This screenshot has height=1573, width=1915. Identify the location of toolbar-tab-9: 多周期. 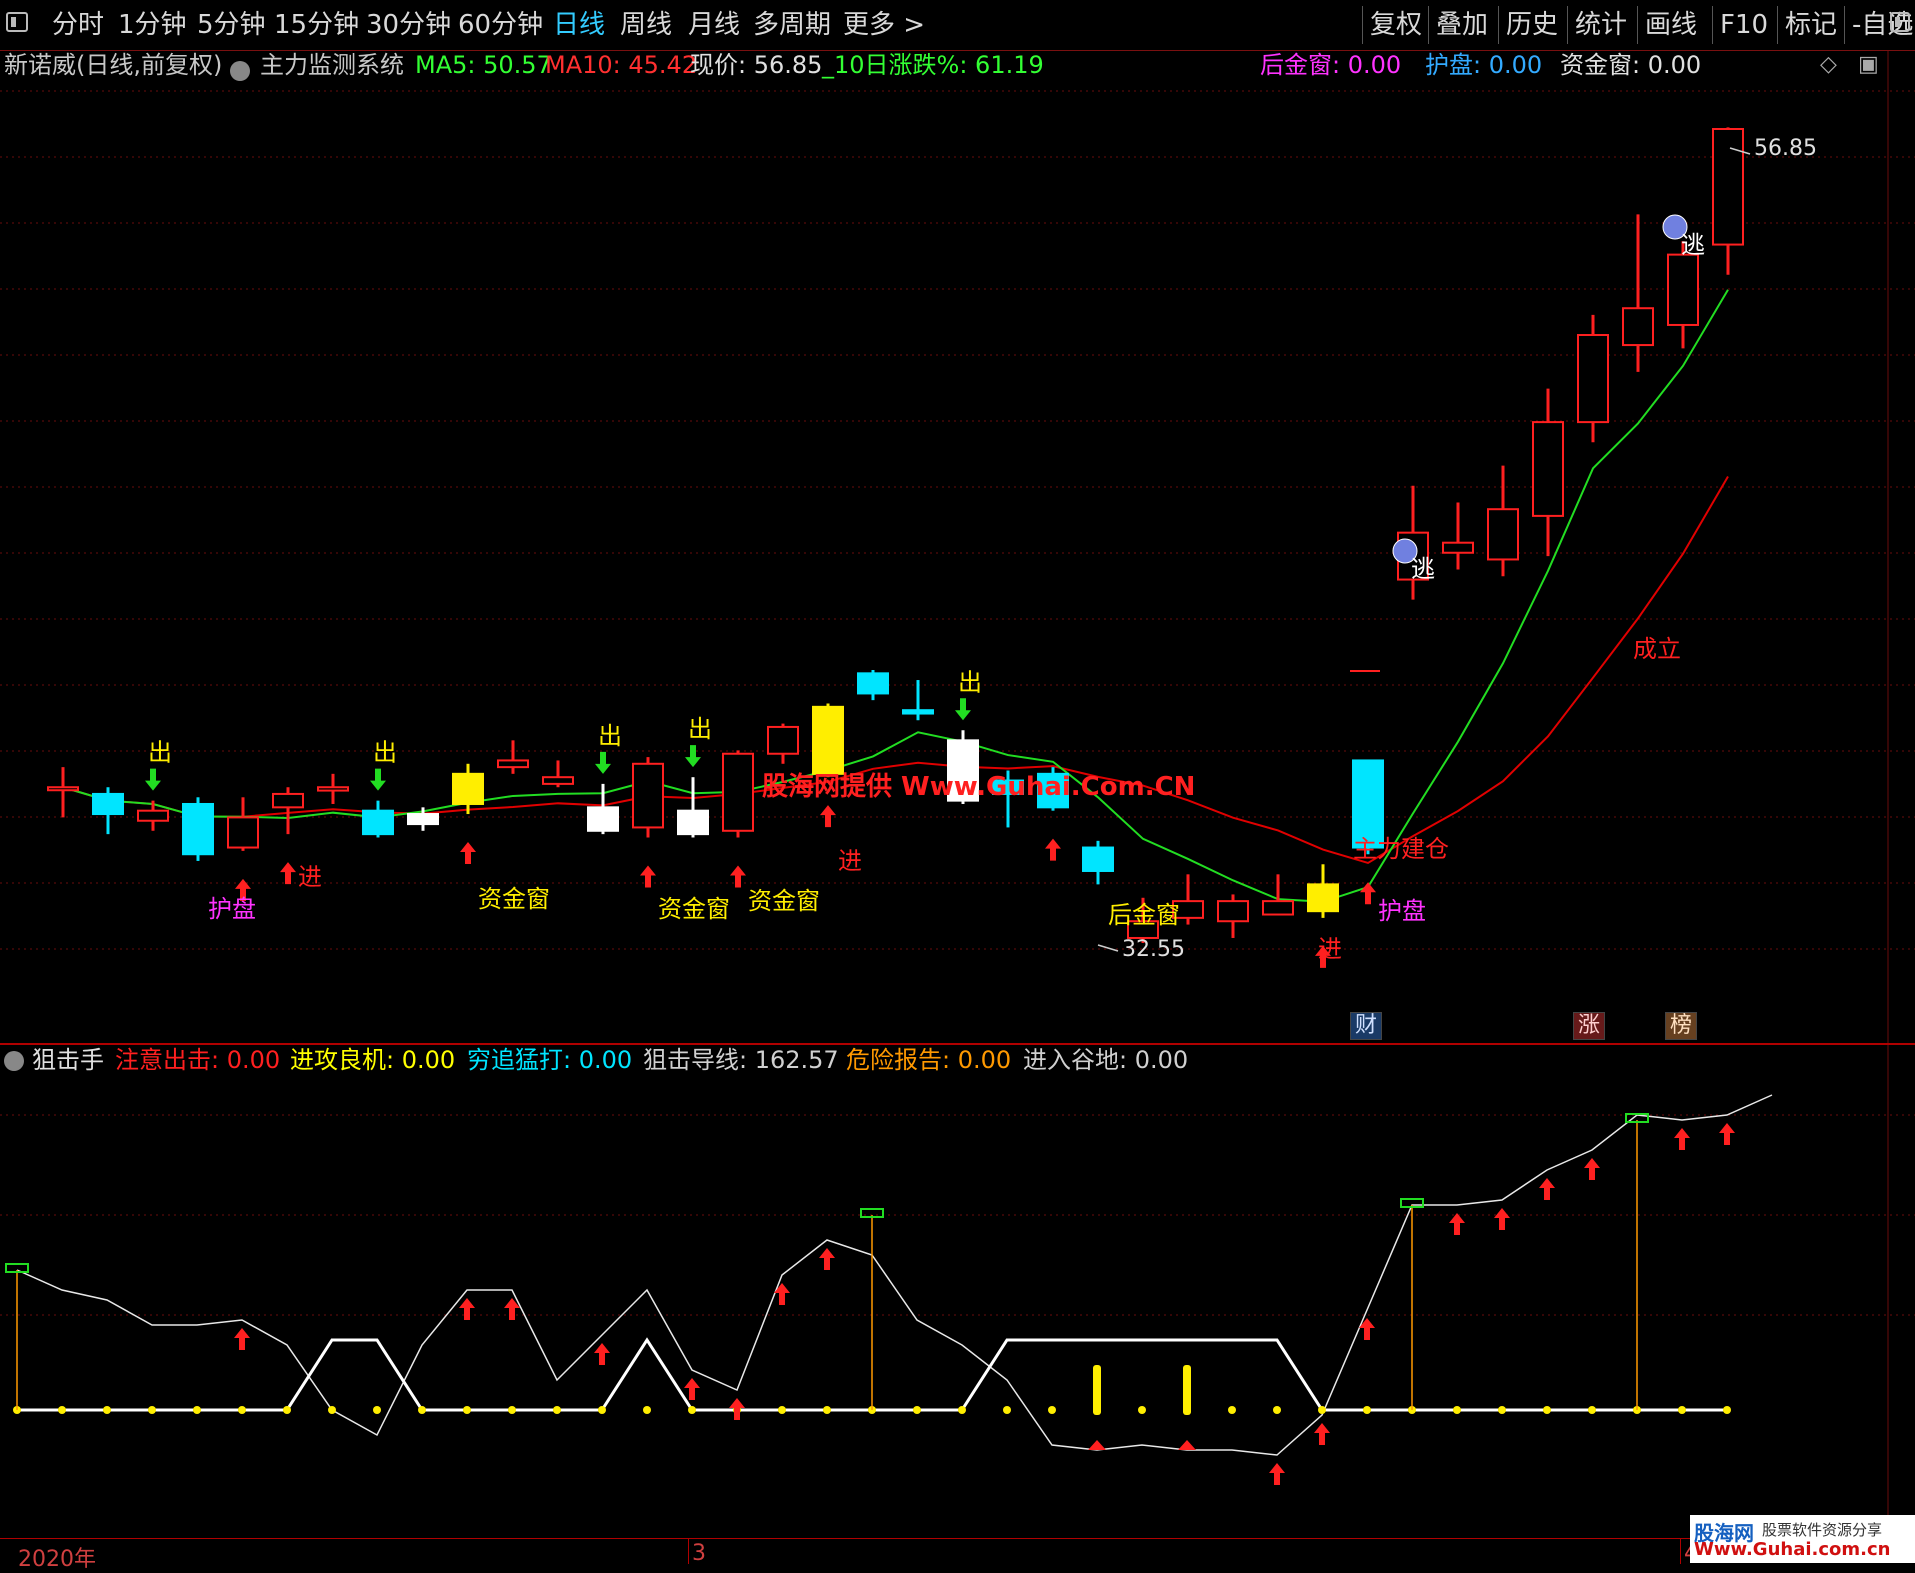
(792, 25).